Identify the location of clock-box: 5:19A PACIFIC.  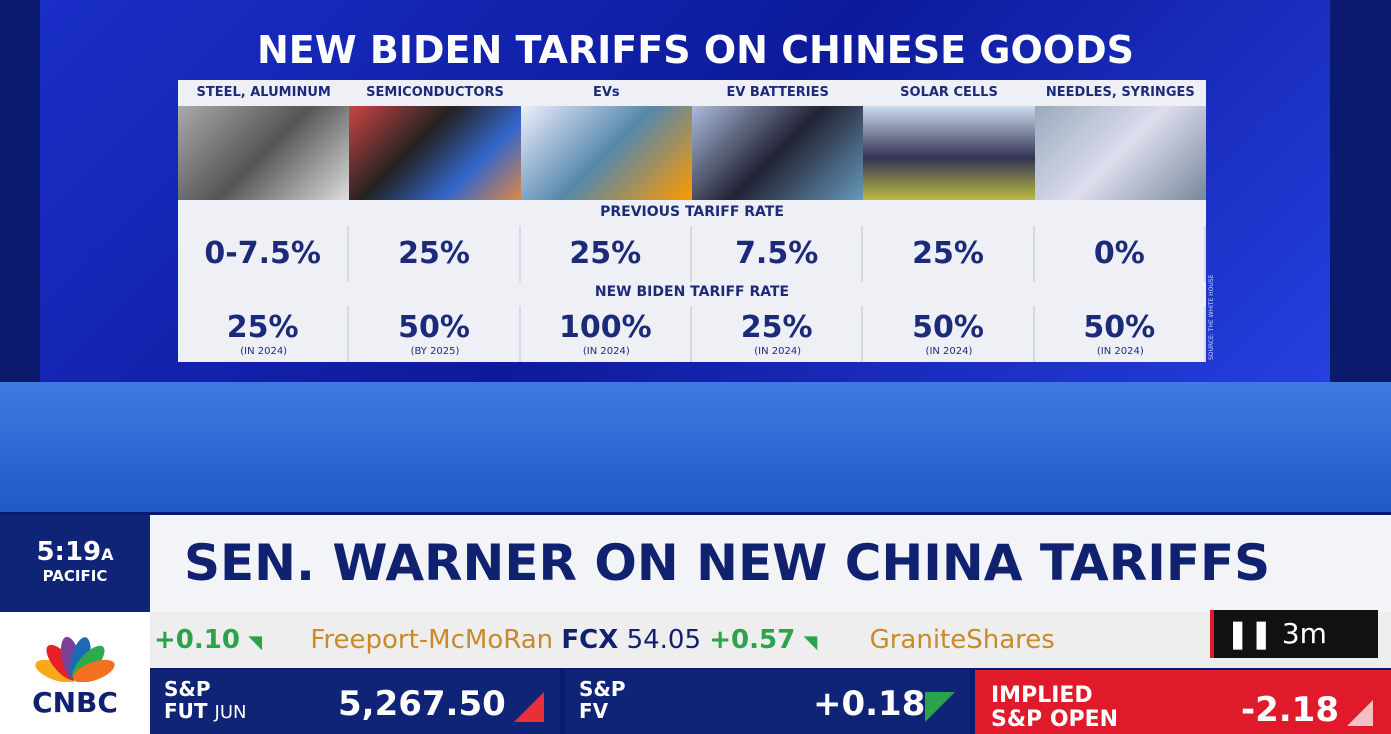
(75, 563).